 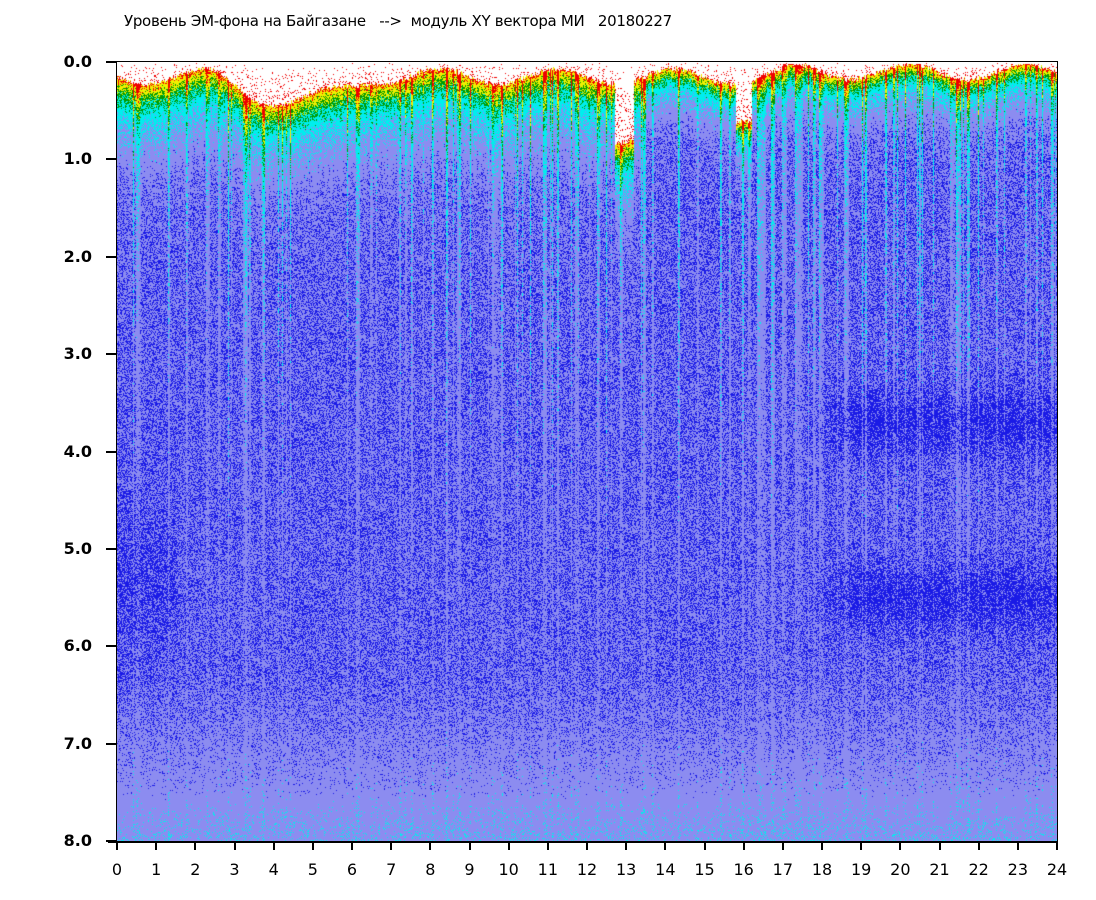 I want to click on x-tick-label: 11, so click(x=547, y=869).